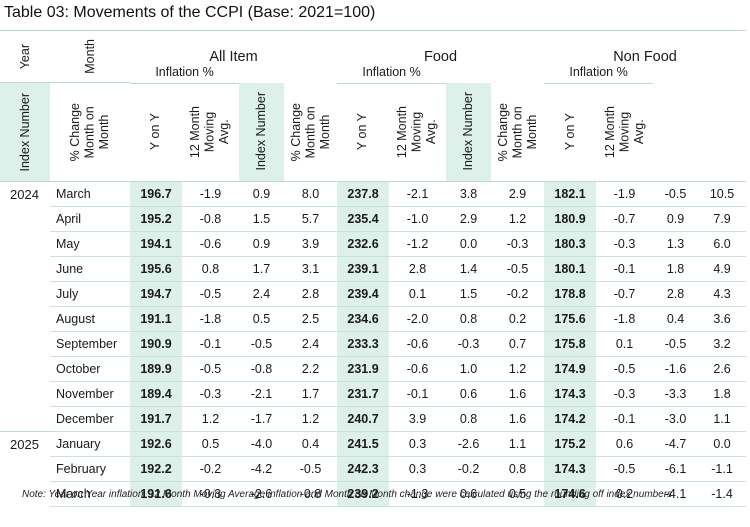 This screenshot has width=750, height=527. What do you see at coordinates (676, 444) in the screenshot?
I see `non-food-yoy-inflation-cell: -4.7` at bounding box center [676, 444].